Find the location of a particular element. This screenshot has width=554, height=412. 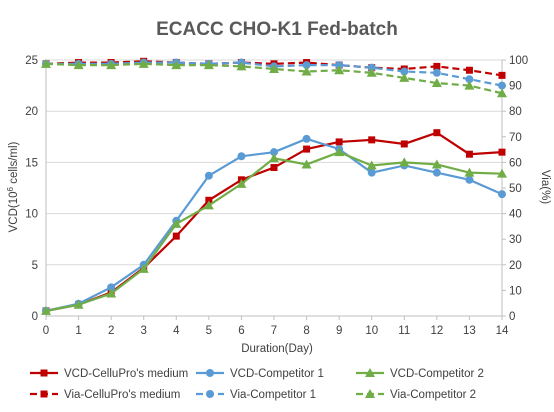

y-left-label-main: VCD(10 is located at coordinates (14, 211).